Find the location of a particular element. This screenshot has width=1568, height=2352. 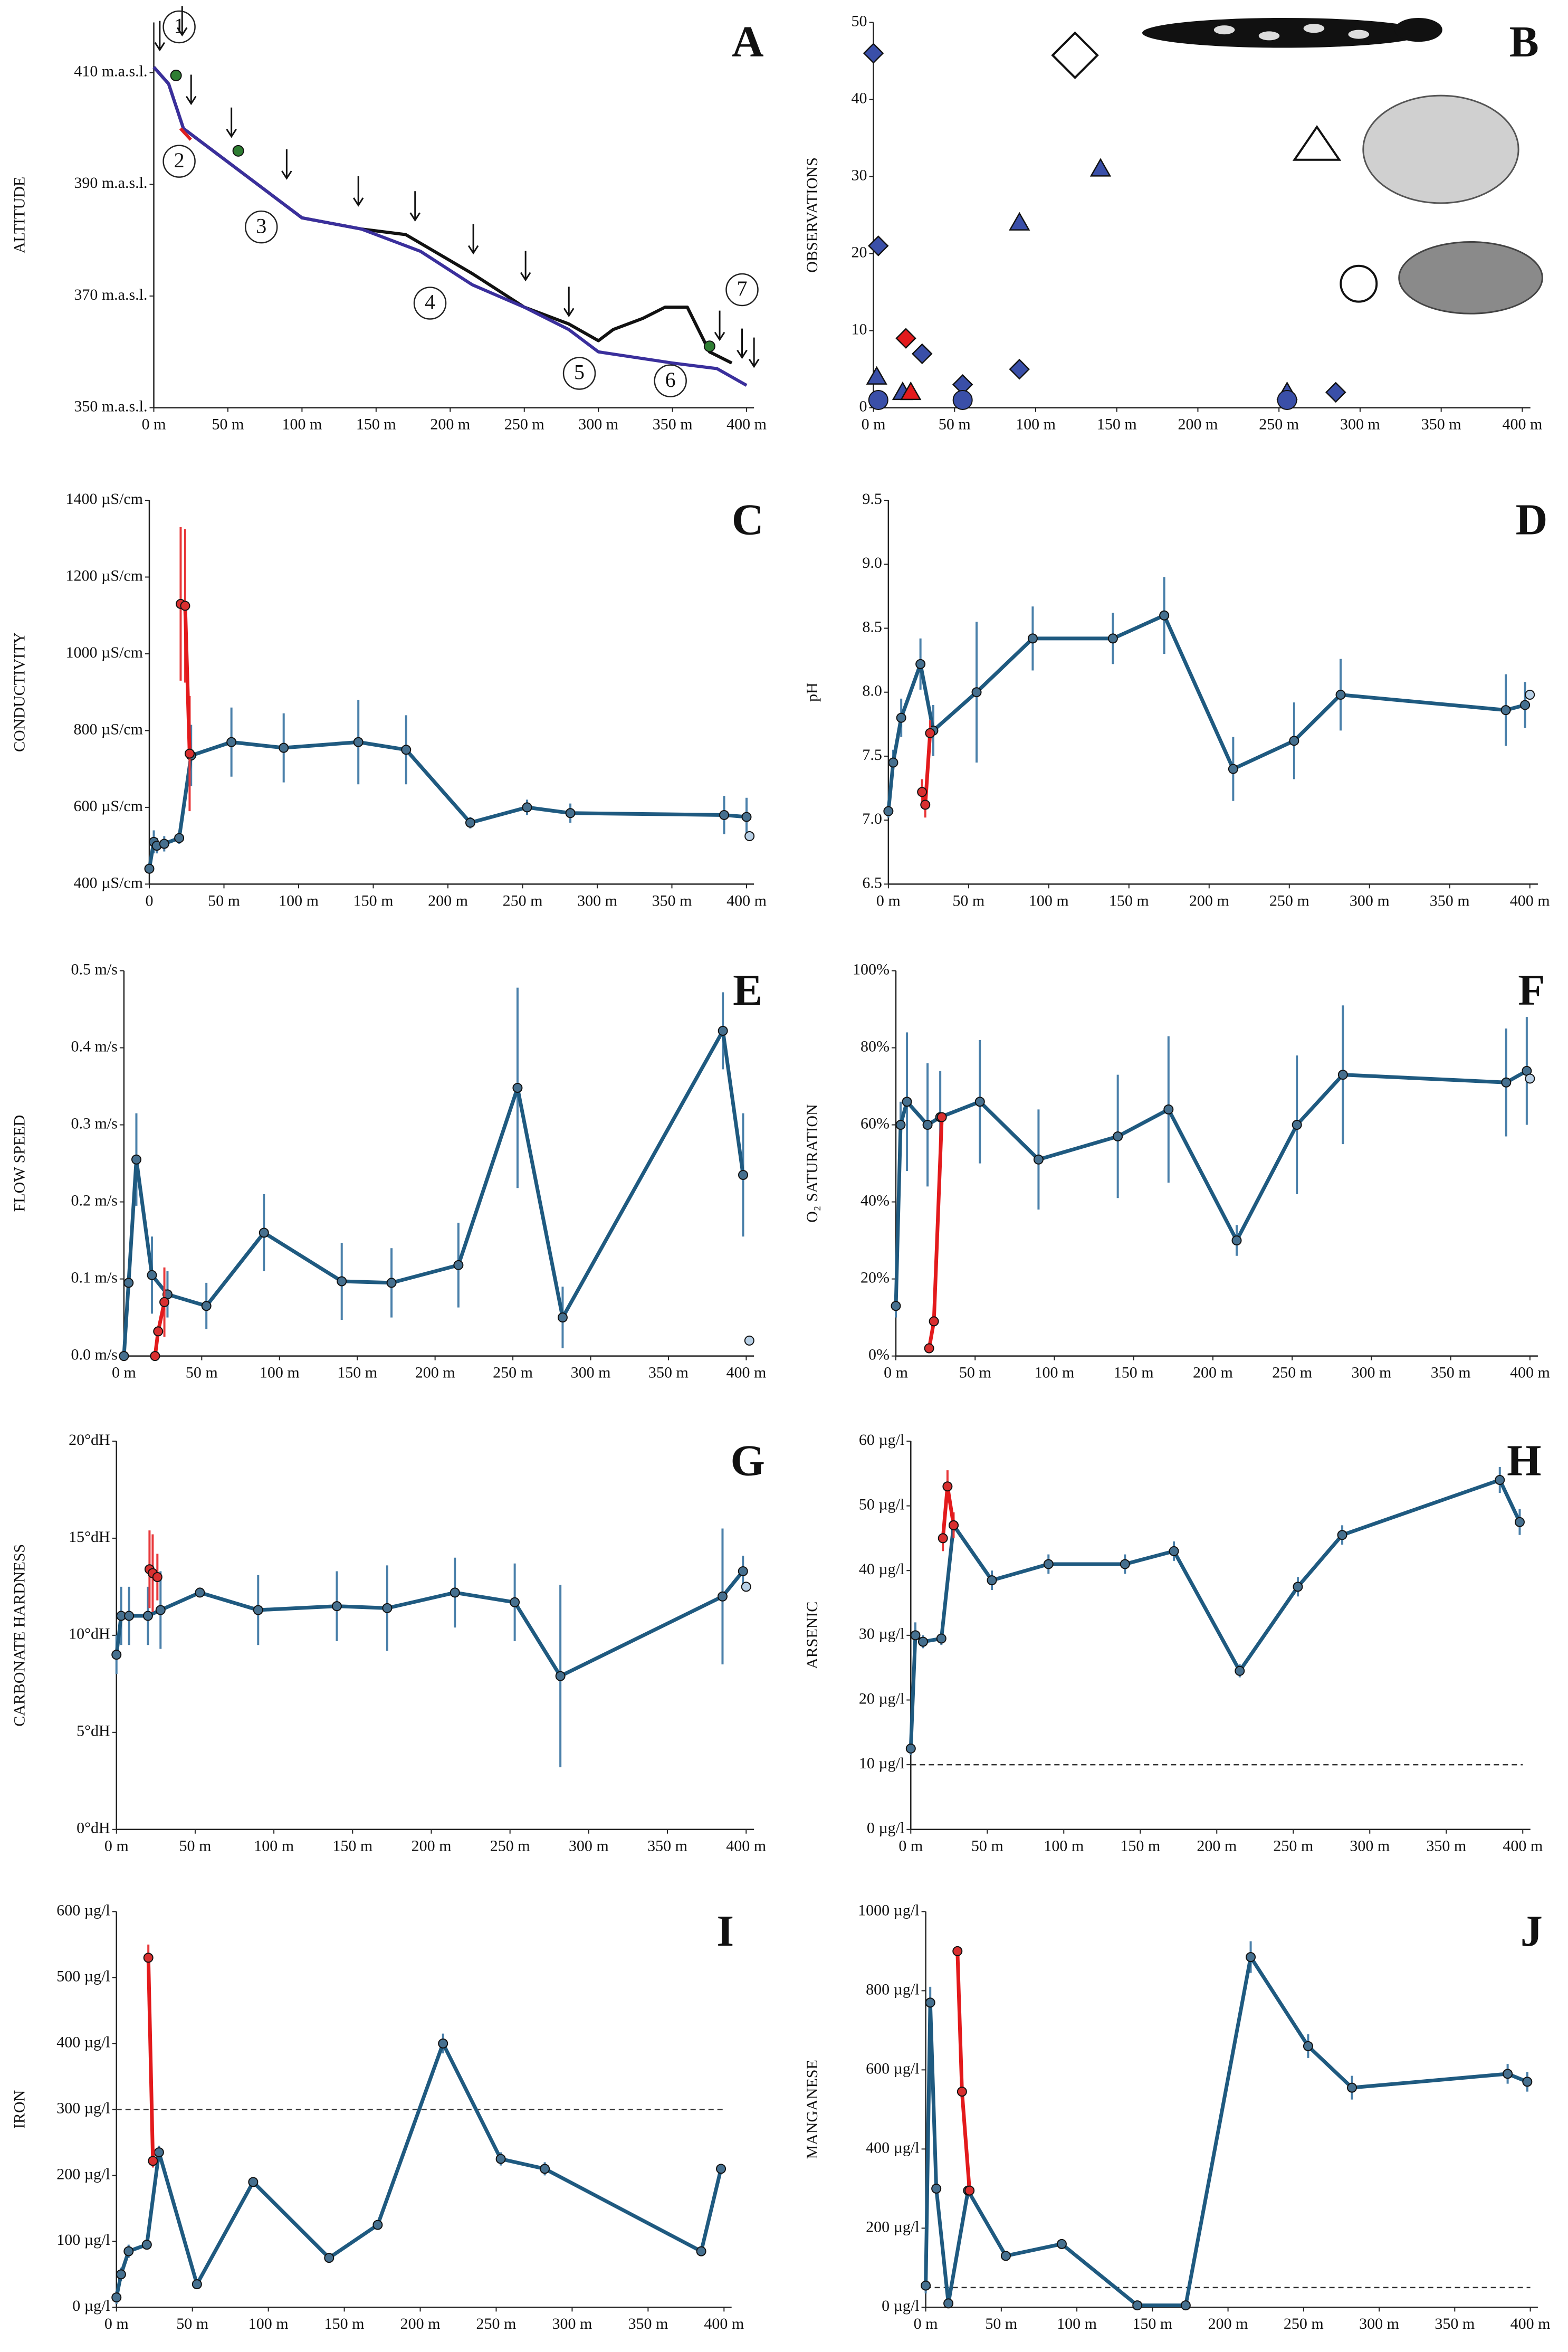

salamander-spot is located at coordinates (1314, 28).